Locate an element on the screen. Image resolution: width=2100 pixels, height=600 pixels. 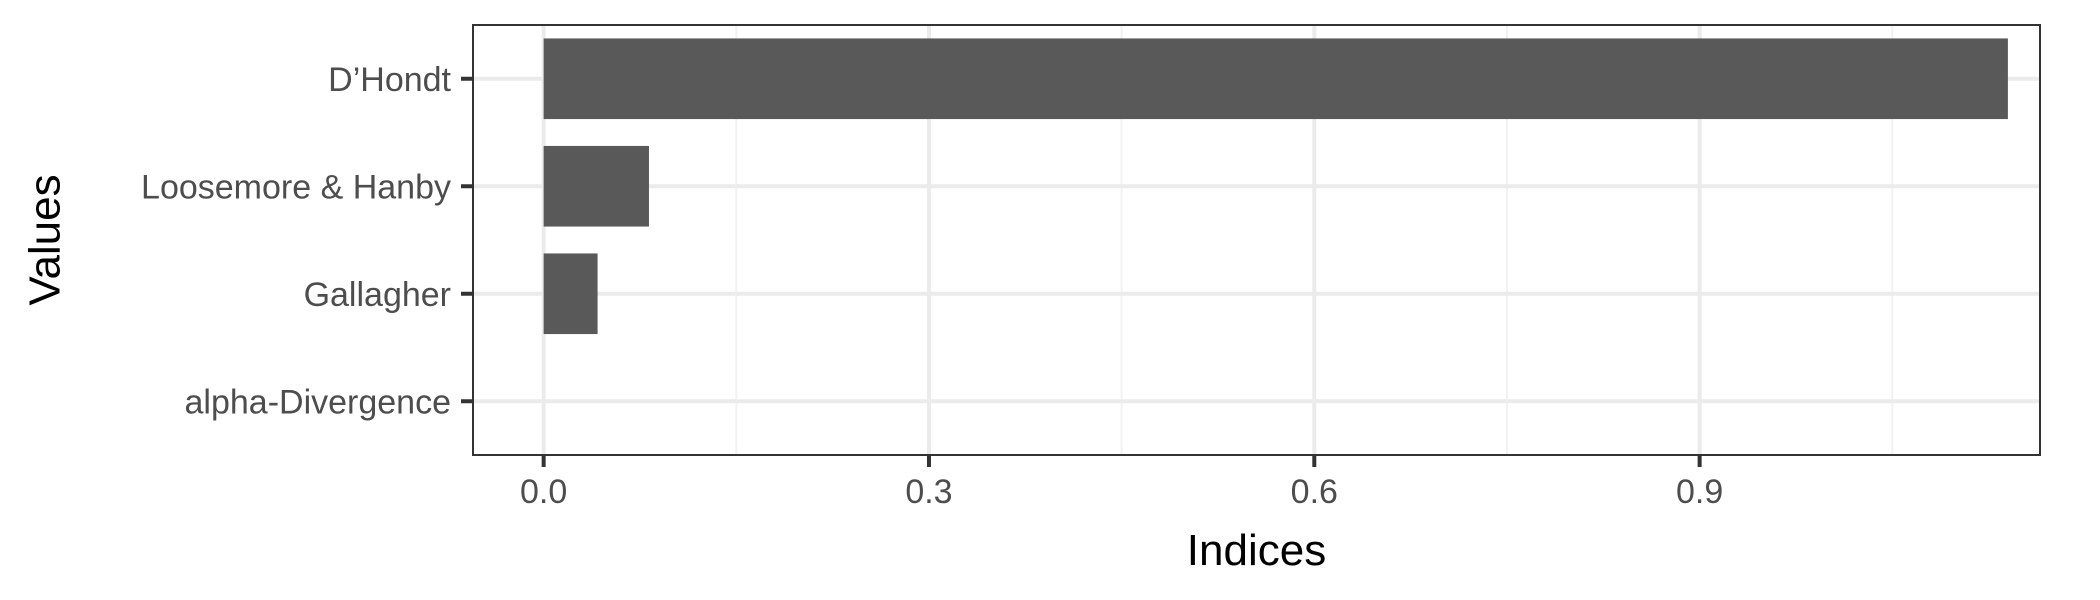
y-tick-label: Loosemore & Hanby is located at coordinates (296, 187).